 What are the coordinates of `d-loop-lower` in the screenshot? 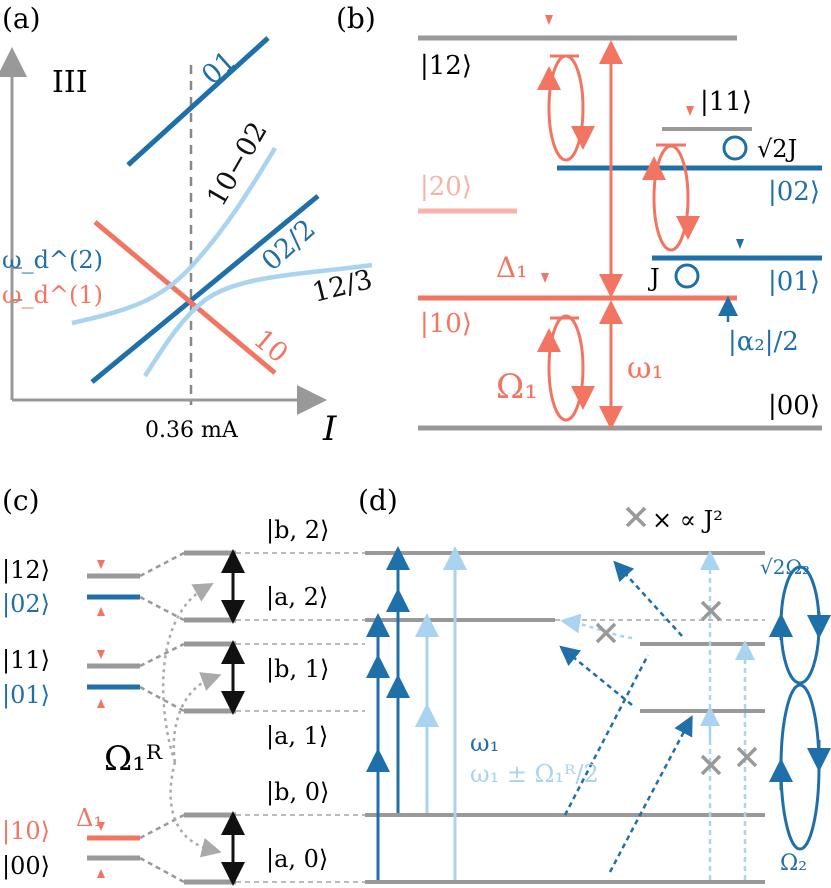 It's located at (800, 767).